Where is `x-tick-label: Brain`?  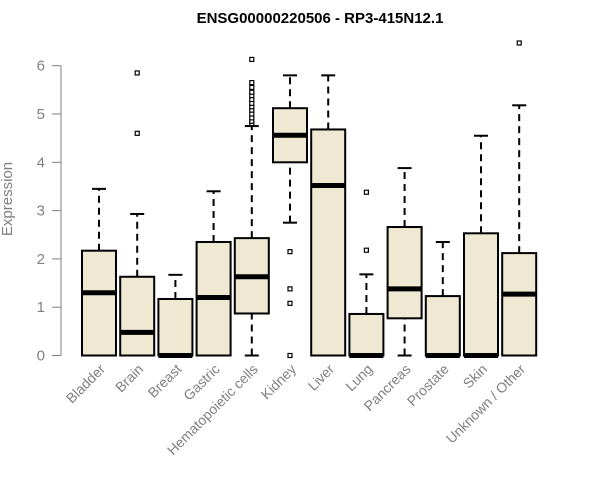
x-tick-label: Brain is located at coordinates (129, 378).